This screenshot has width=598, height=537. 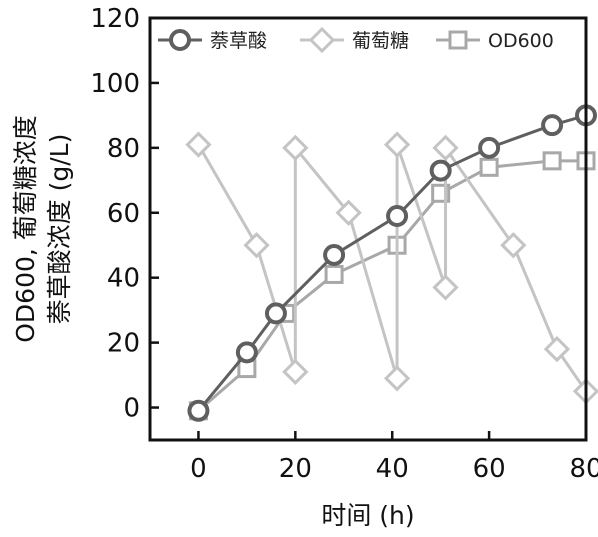 What do you see at coordinates (115, 84) in the screenshot?
I see `y-tick-label: 100` at bounding box center [115, 84].